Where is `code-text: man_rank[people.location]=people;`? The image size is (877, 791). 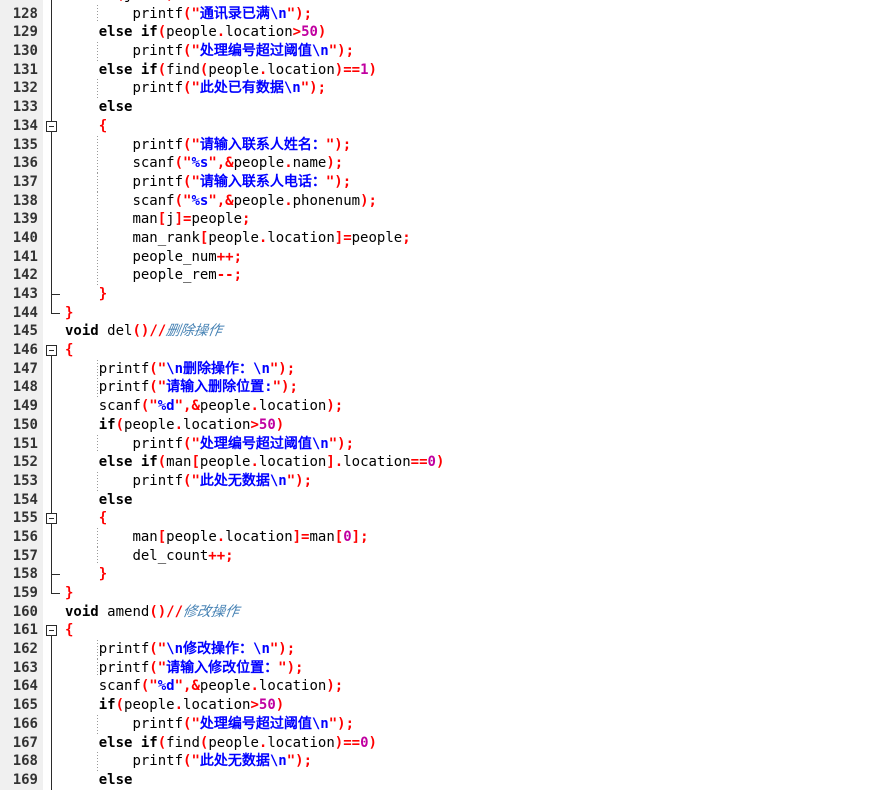 code-text: man_rank[people.location]=people; is located at coordinates (469, 238).